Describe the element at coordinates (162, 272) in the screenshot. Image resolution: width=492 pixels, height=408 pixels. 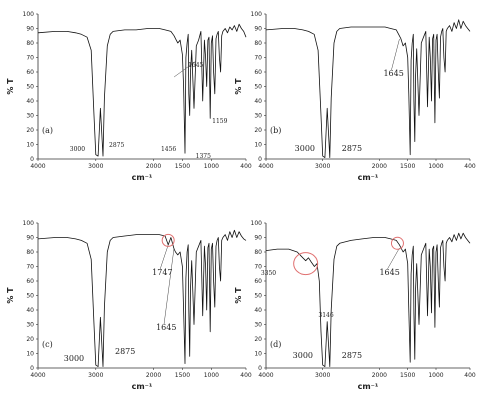
I see `peak-annotation-1747: 1747` at that location.